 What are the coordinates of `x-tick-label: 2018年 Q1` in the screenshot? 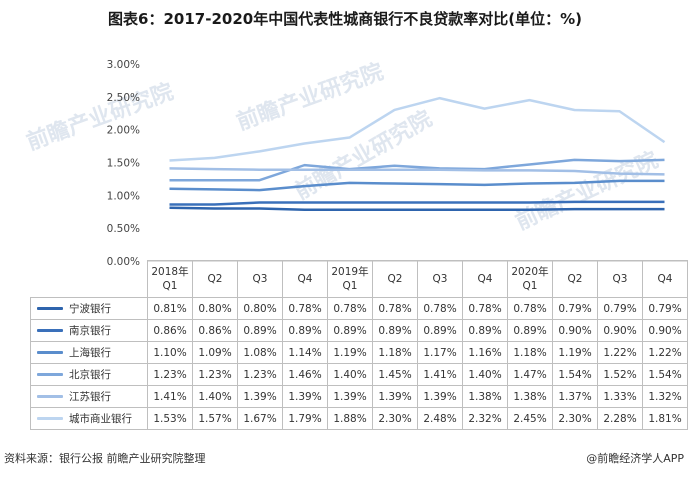 It's located at (170, 279).